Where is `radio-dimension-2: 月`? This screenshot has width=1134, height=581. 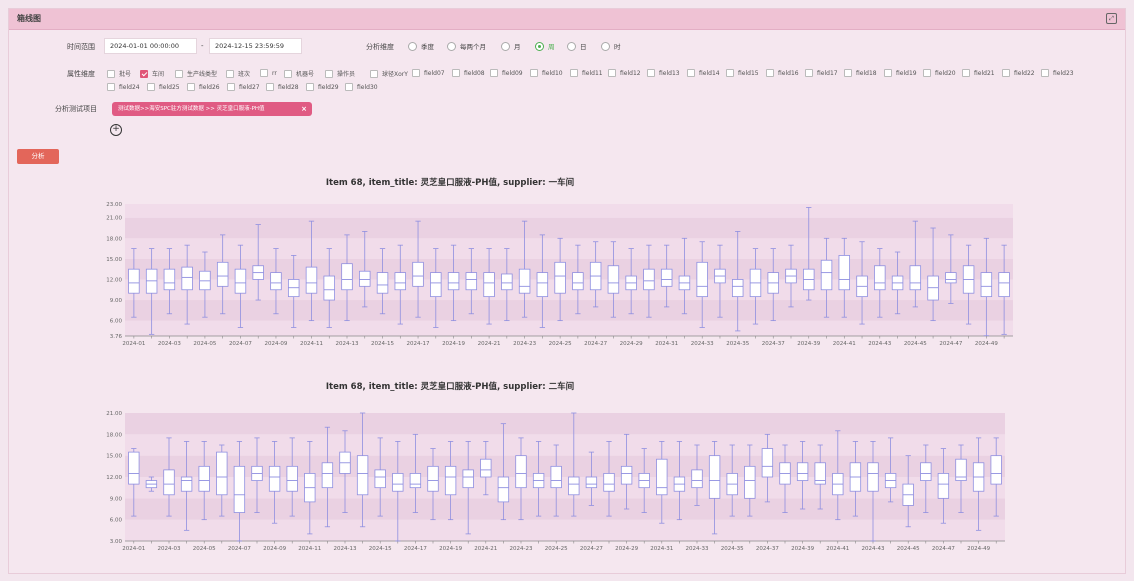 radio-dimension-2: 月 is located at coordinates (511, 46).